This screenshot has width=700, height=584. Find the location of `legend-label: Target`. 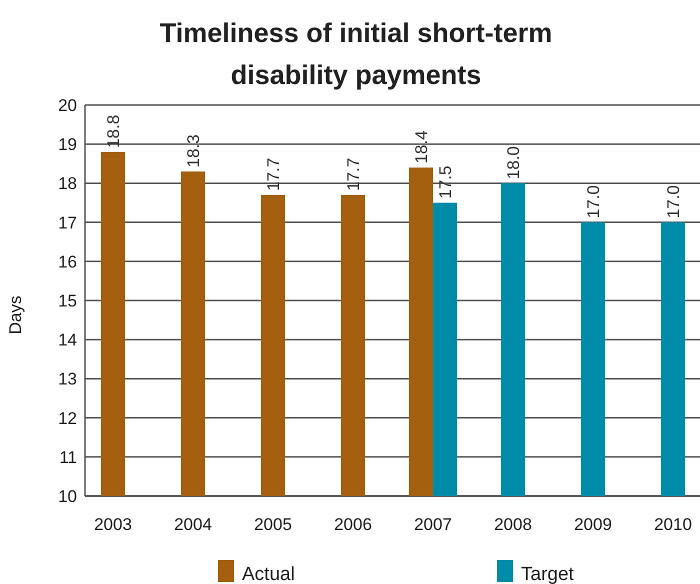

legend-label: Target is located at coordinates (548, 574).